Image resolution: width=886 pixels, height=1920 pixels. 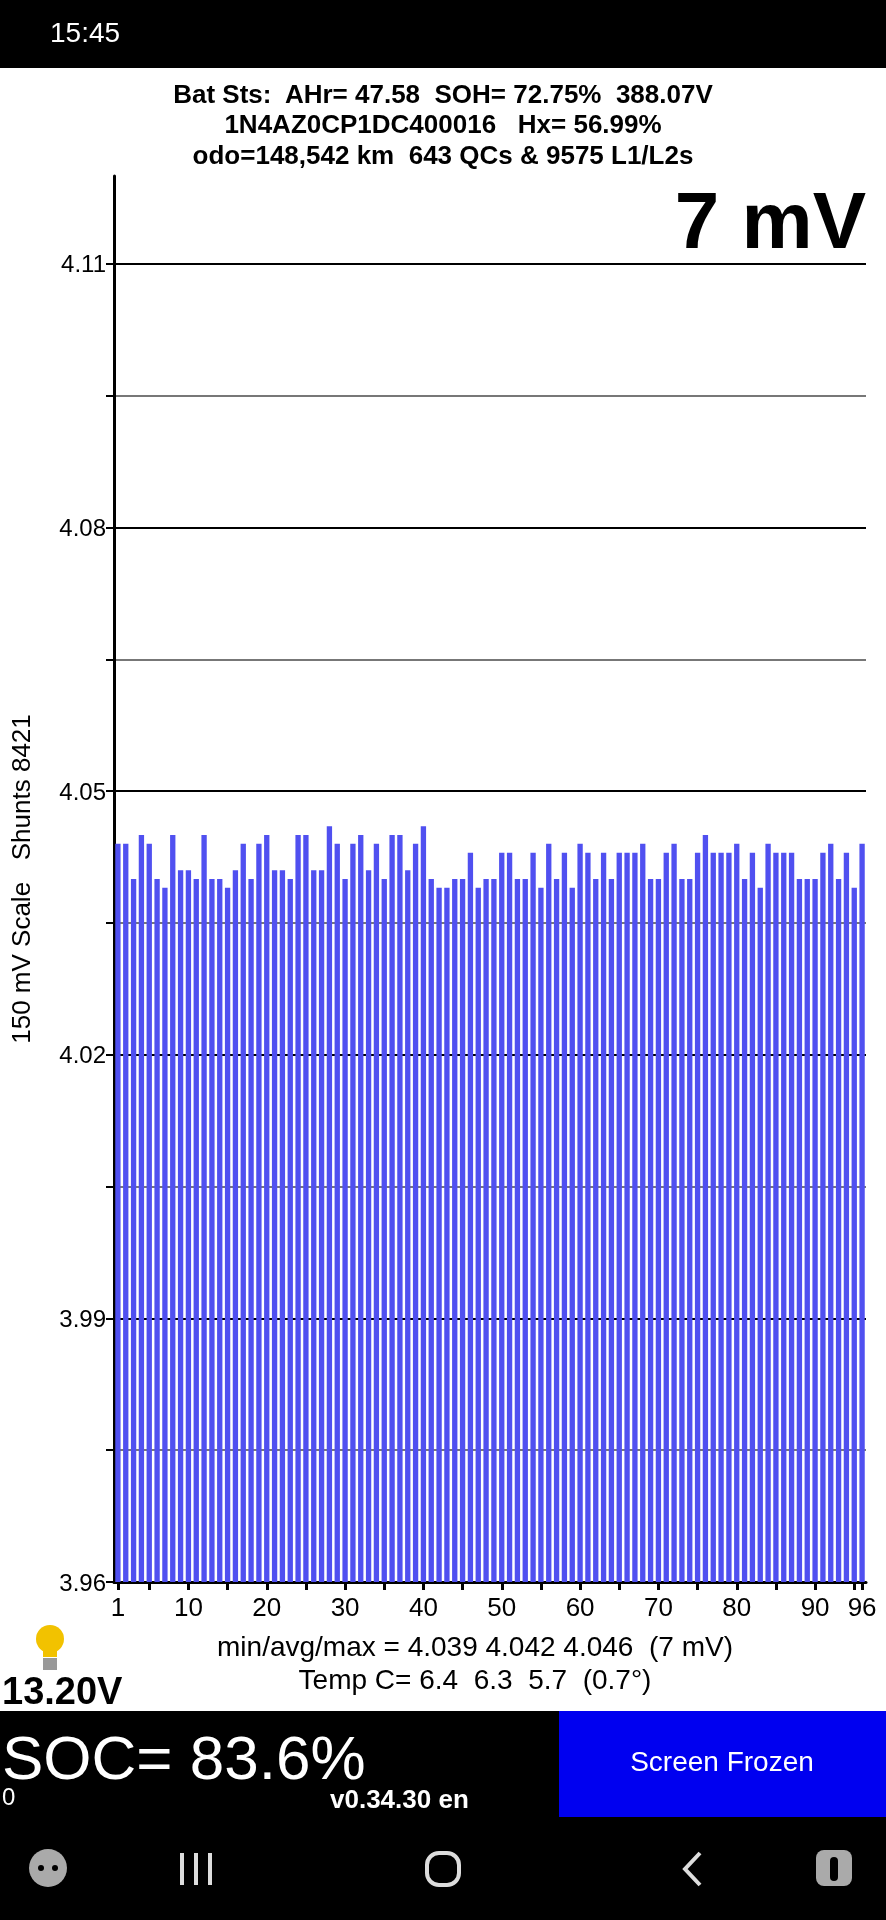 What do you see at coordinates (580, 1607) in the screenshot?
I see `x-tick-label: 60` at bounding box center [580, 1607].